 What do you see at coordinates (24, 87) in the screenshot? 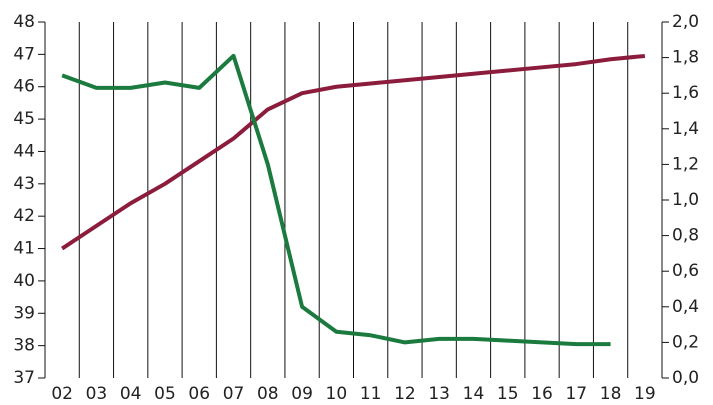
I see `y-tick-label: 46` at bounding box center [24, 87].